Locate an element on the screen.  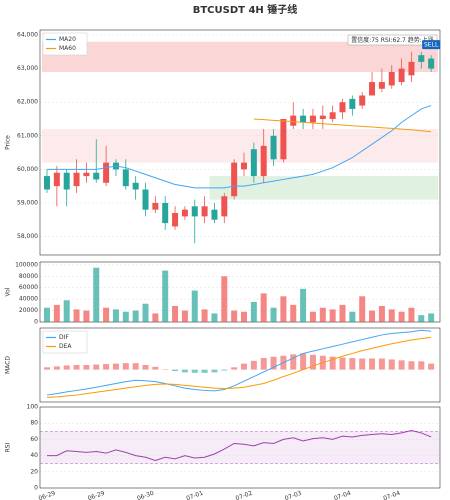
y-tick-label: 100000 is located at coordinates (26, 264).